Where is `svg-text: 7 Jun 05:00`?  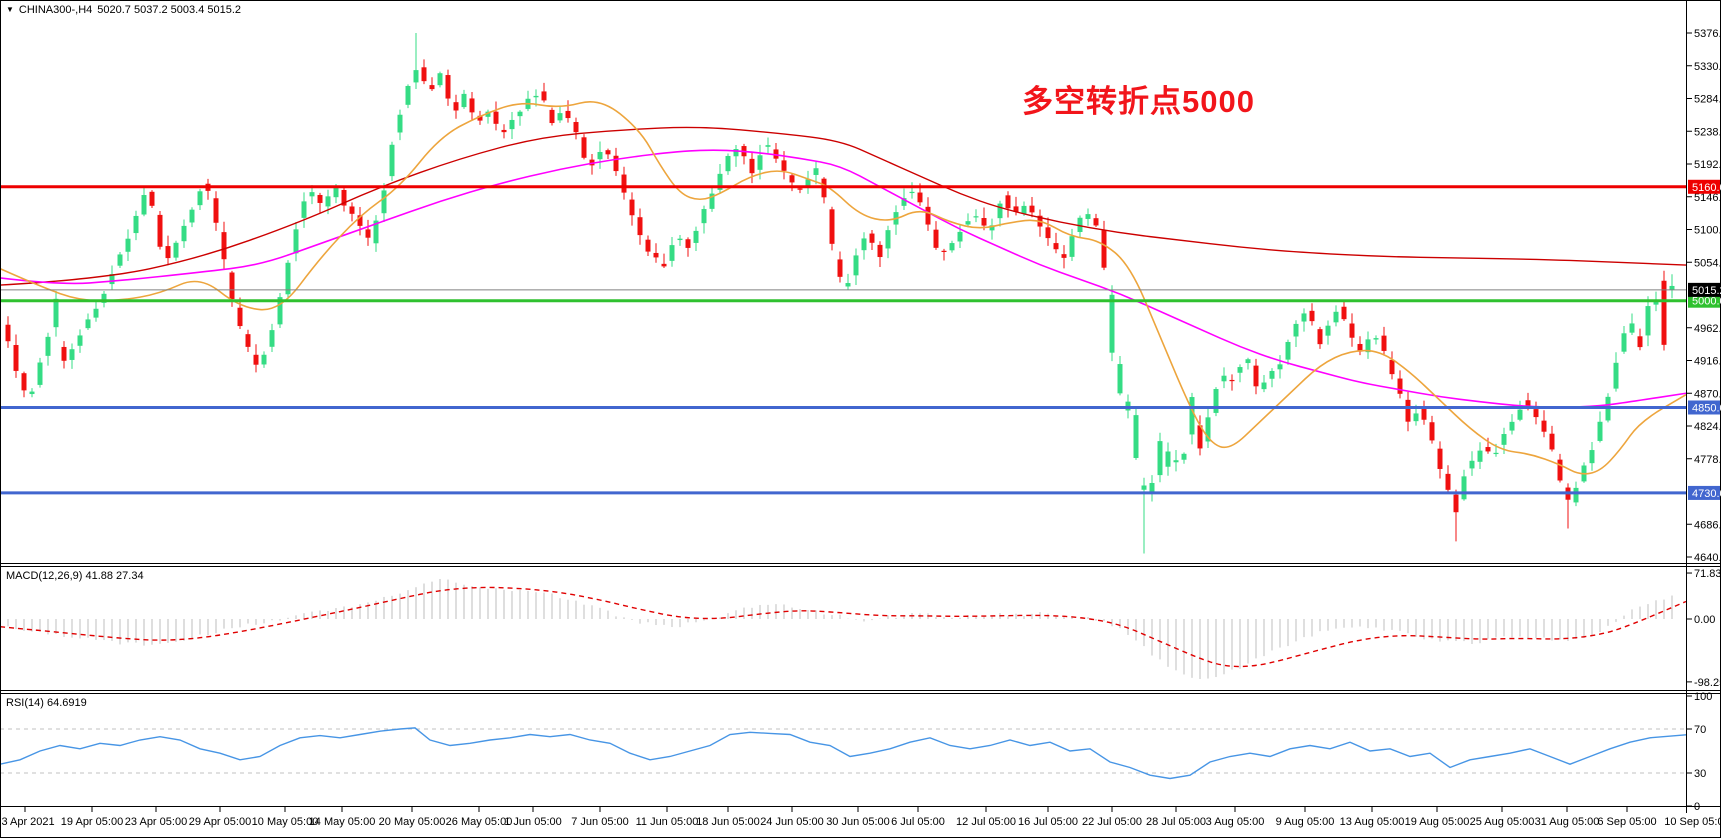
svg-text: 7 Jun 05:00 is located at coordinates (600, 822).